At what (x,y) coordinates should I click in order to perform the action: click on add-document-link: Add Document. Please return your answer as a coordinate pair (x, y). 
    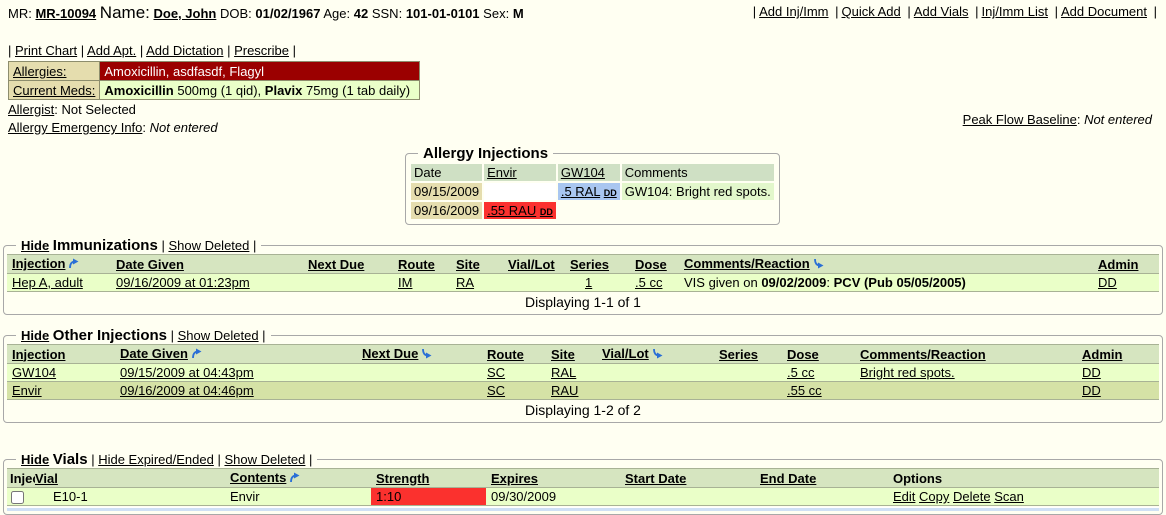
    Looking at the image, I should click on (1103, 11).